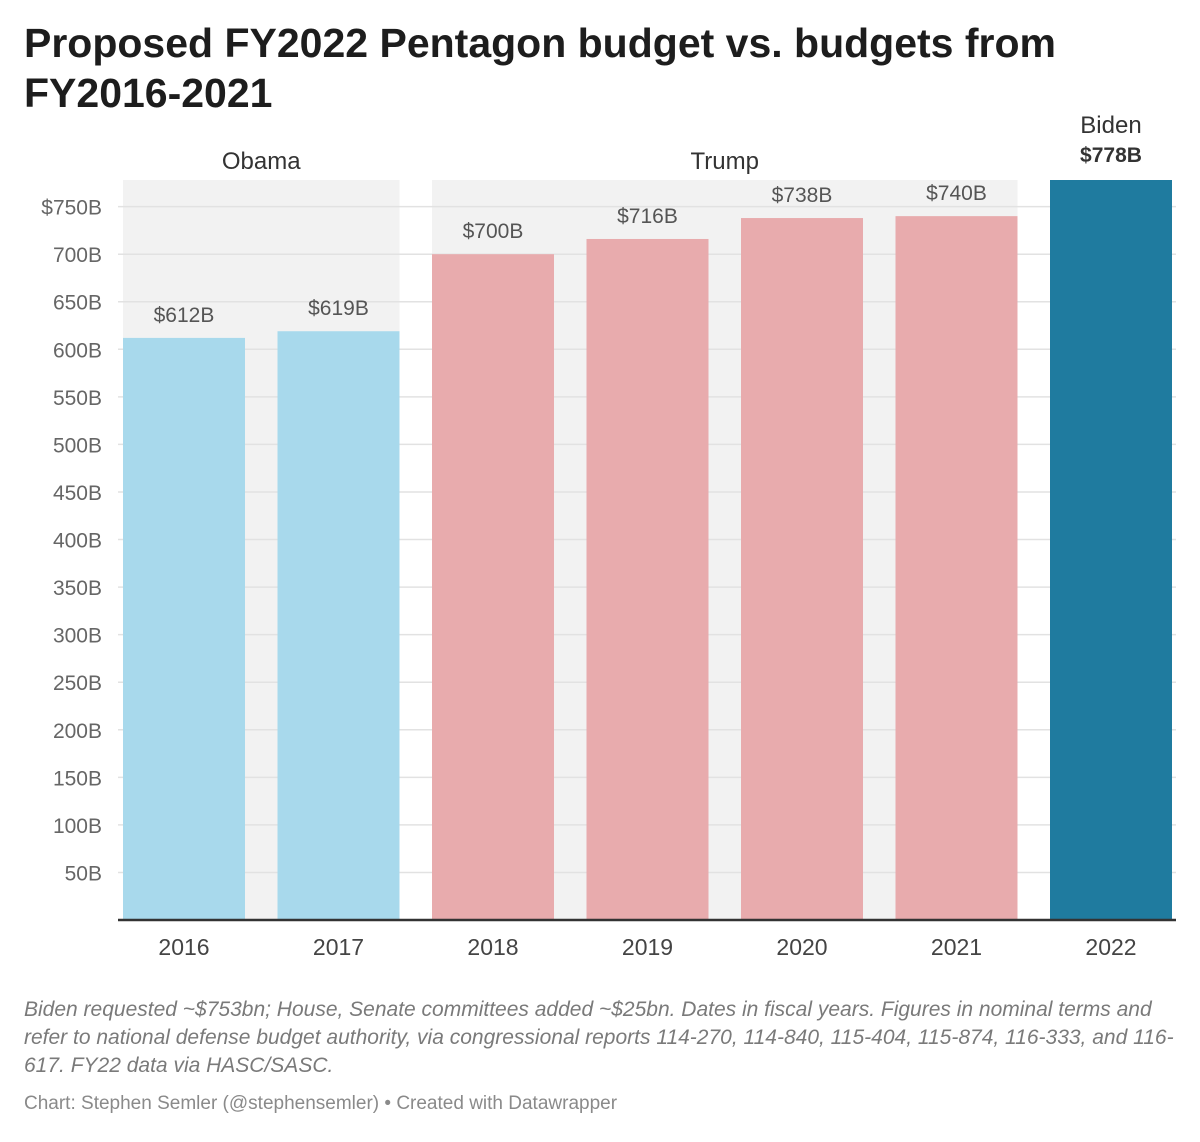  What do you see at coordinates (801, 947) in the screenshot?
I see `x-tick-label: 2020` at bounding box center [801, 947].